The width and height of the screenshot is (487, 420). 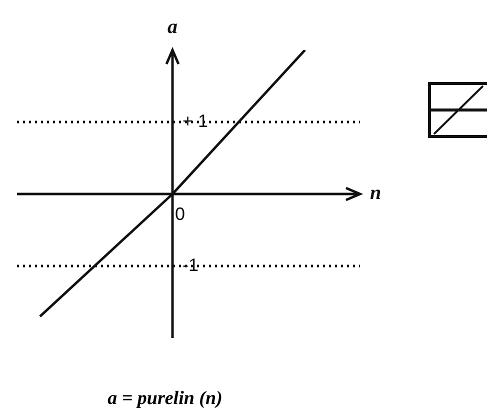 I want to click on text: a = purelin (n), so click(x=165, y=399).